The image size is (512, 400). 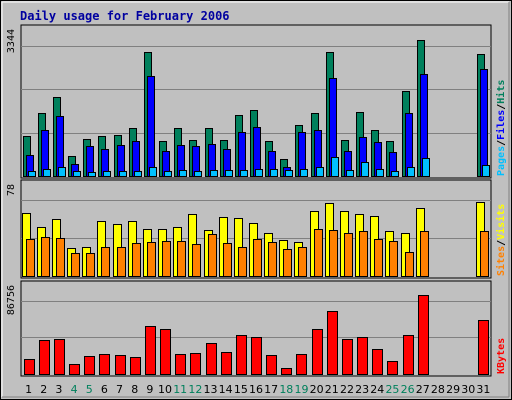 I want to click on x-tick-label-day-18: 18, so click(x=286, y=389).